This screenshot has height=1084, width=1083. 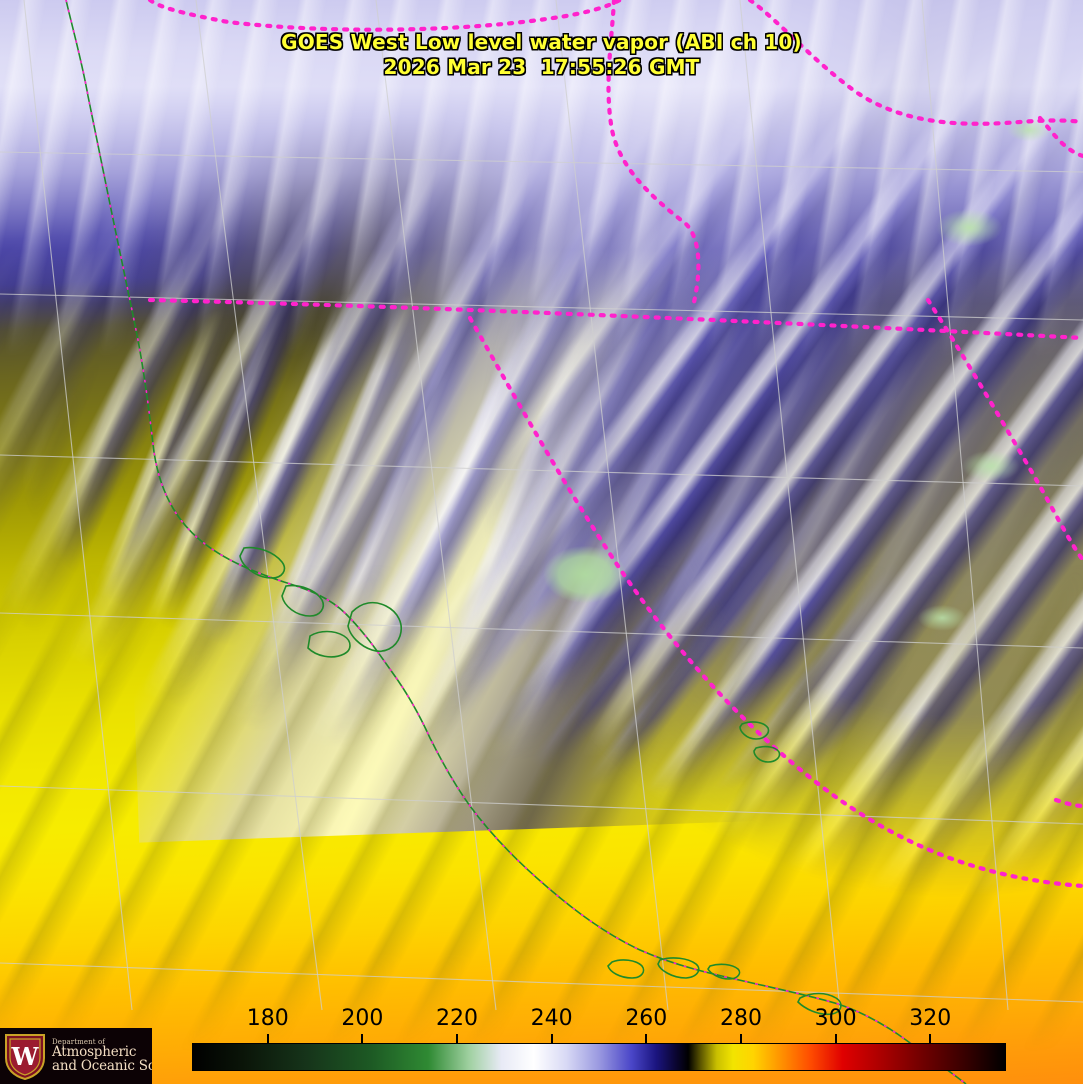 What do you see at coordinates (79, 1041) in the screenshot?
I see `logo-department-line: Department of` at bounding box center [79, 1041].